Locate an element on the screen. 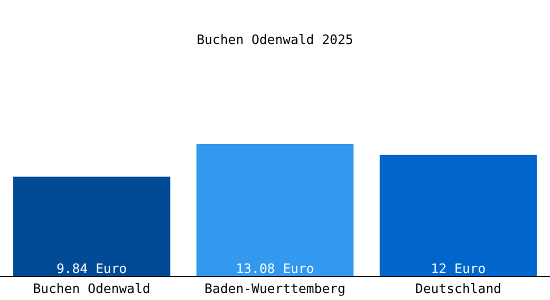 The width and height of the screenshot is (550, 300). x-tick-label: Baden-Wuerttemberg is located at coordinates (275, 289).